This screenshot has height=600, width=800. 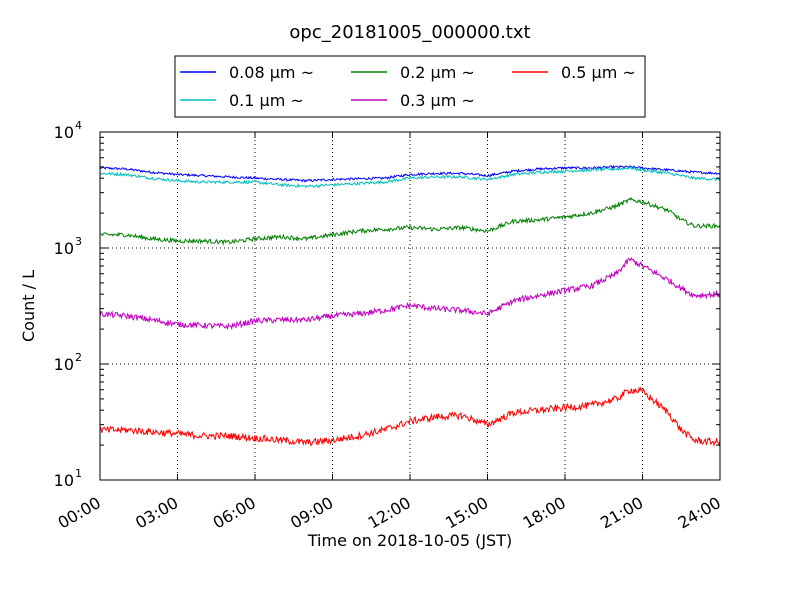 What do you see at coordinates (409, 32) in the screenshot?
I see `chart-title: opc_20181005_000000.txt` at bounding box center [409, 32].